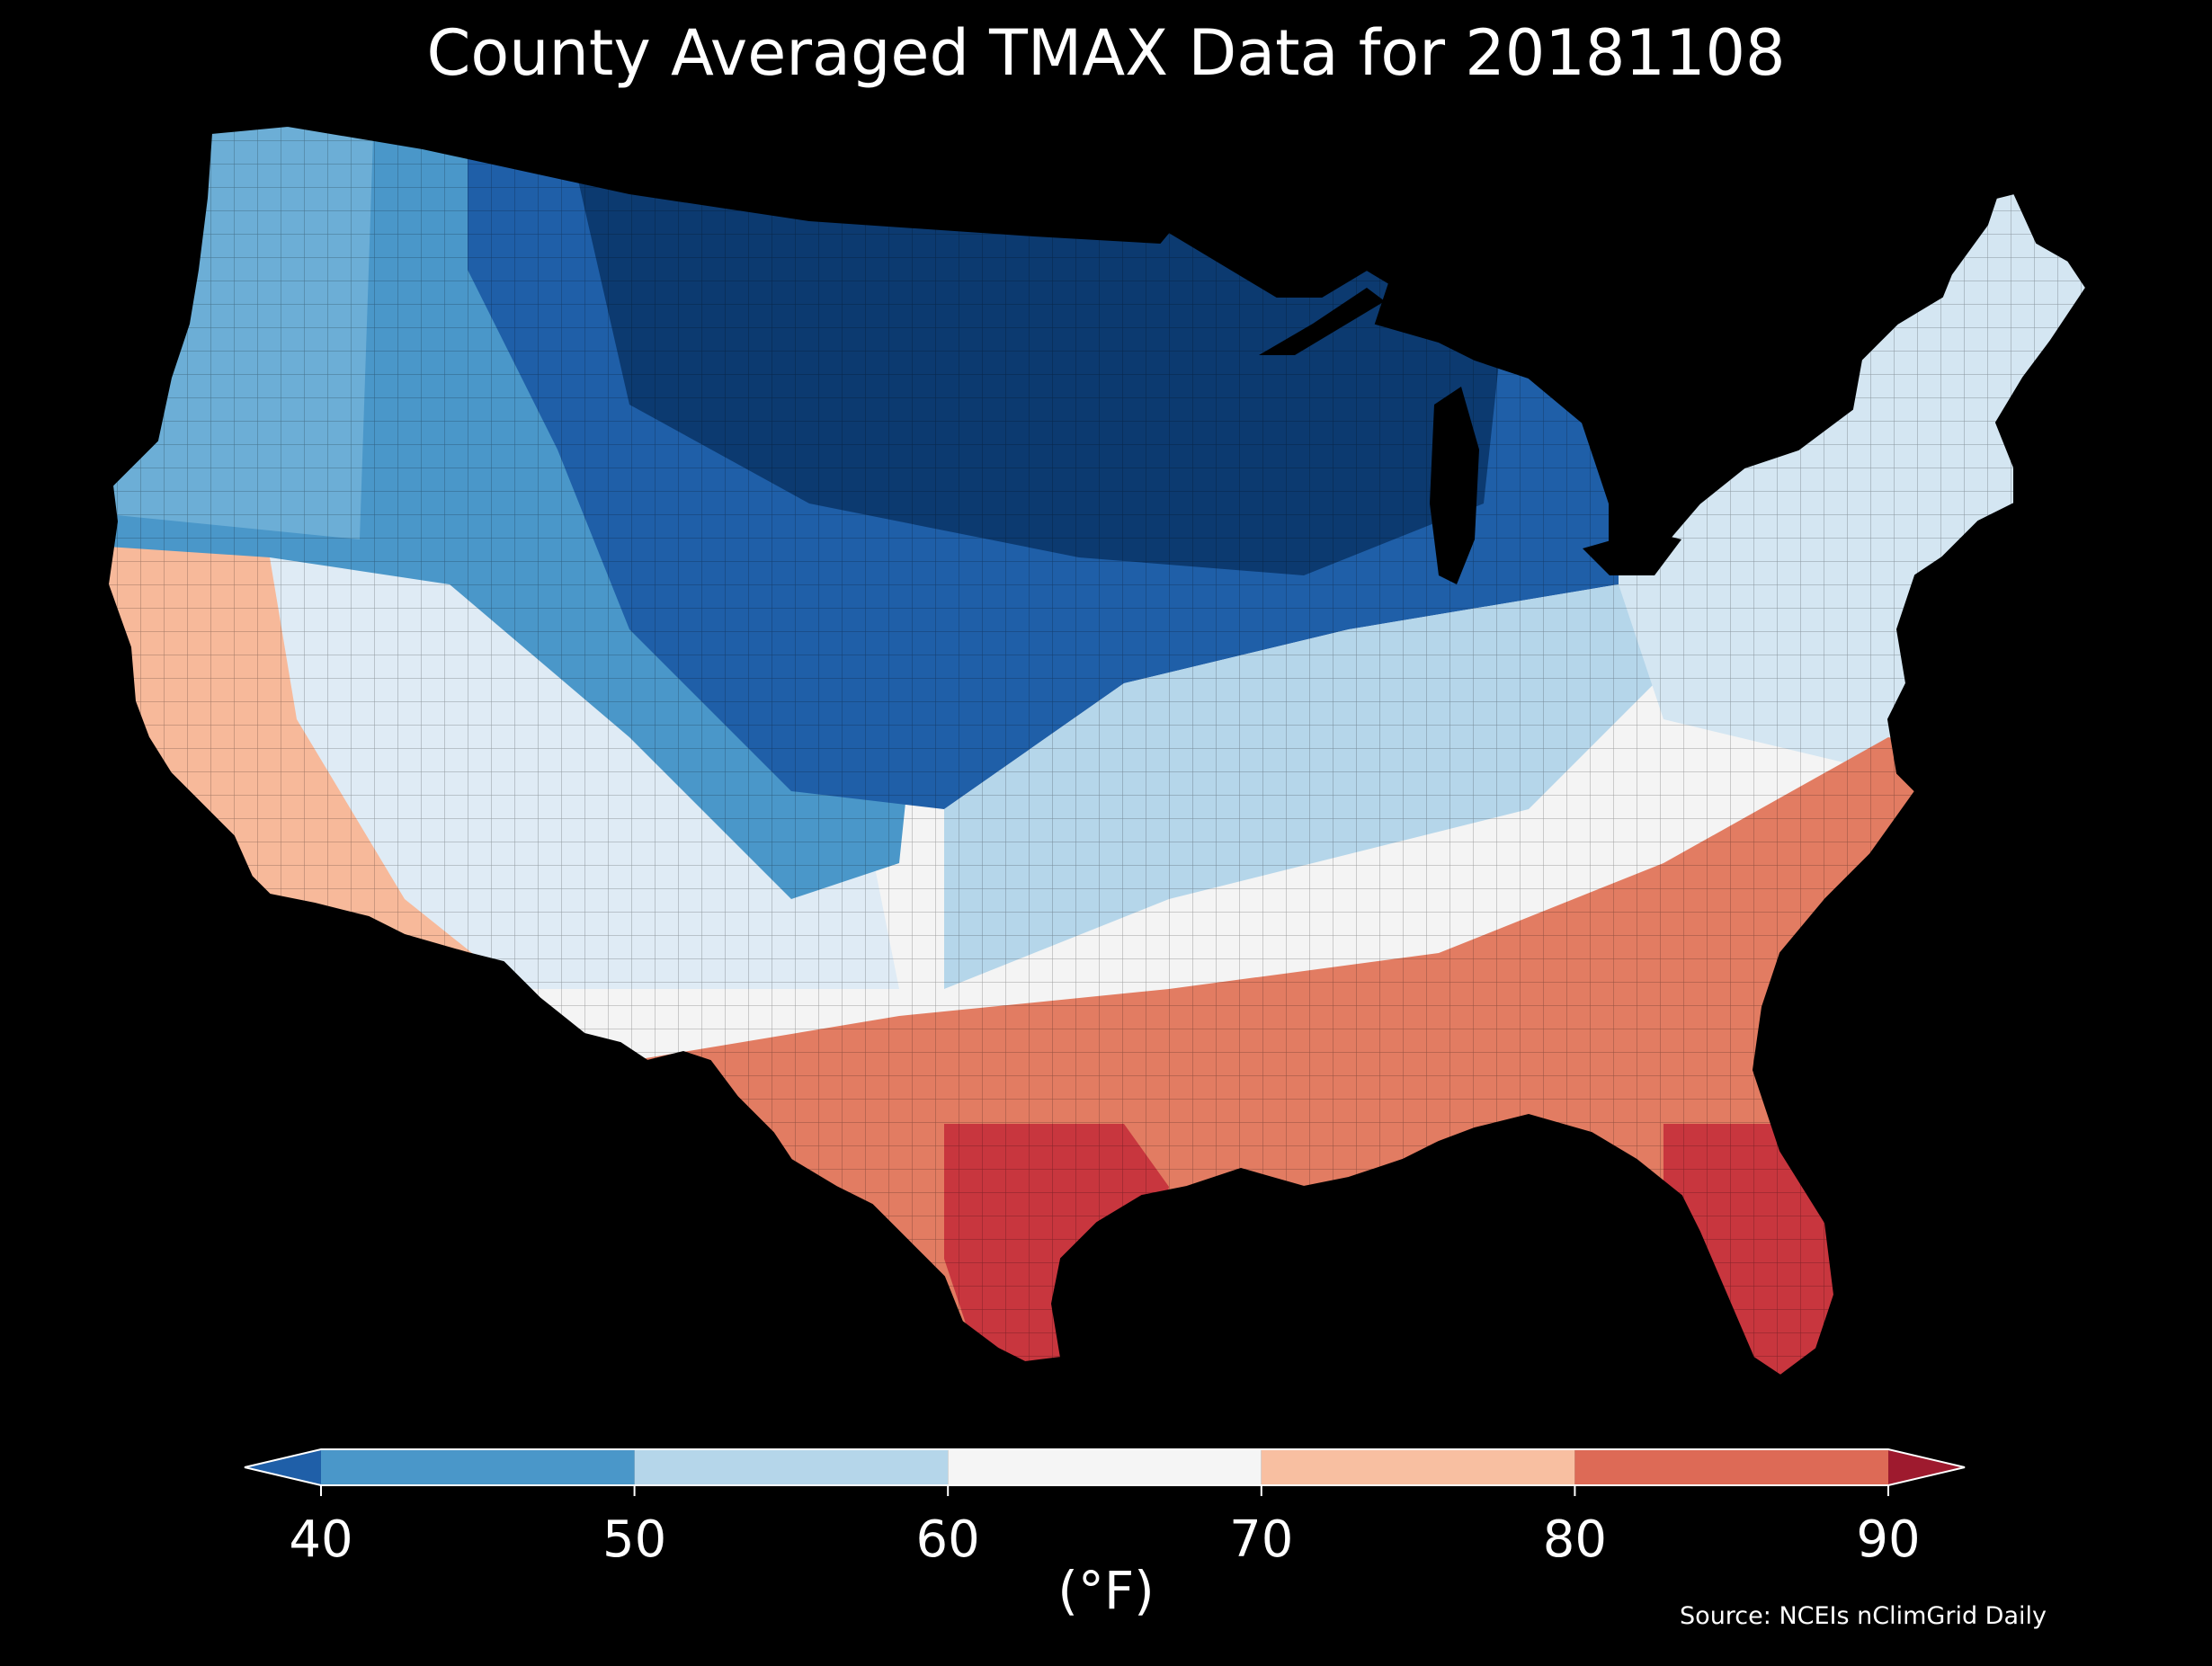 The image size is (2212, 1666). Describe the element at coordinates (283, 1467) in the screenshot. I see `colorbar-extend-low` at that location.